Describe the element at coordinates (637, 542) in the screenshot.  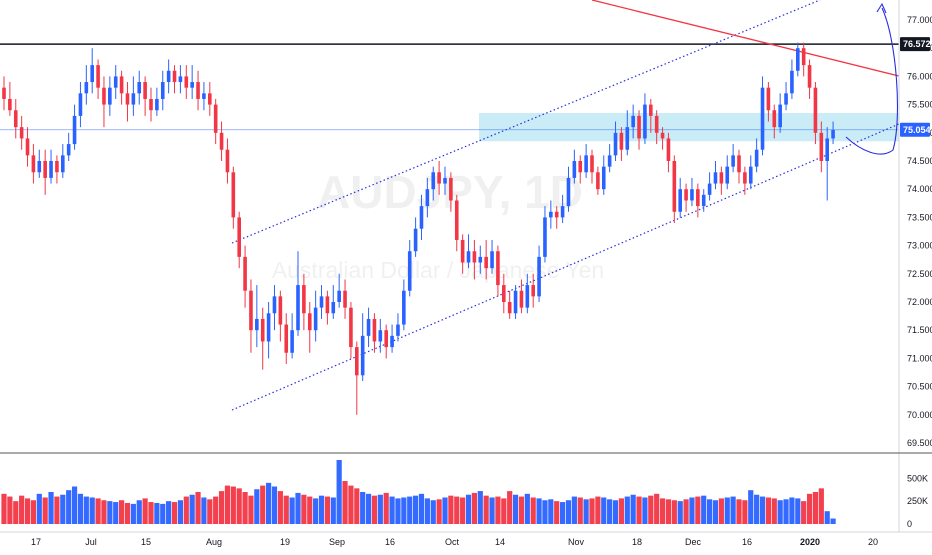
I see `time-tick-label: 18` at that location.